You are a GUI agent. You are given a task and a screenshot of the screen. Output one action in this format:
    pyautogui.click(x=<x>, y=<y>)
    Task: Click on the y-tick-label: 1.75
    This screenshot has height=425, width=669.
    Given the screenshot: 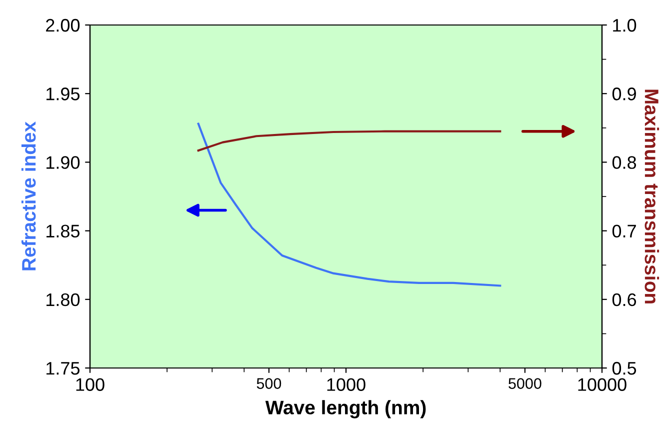 What is the action you would take?
    pyautogui.click(x=63, y=368)
    